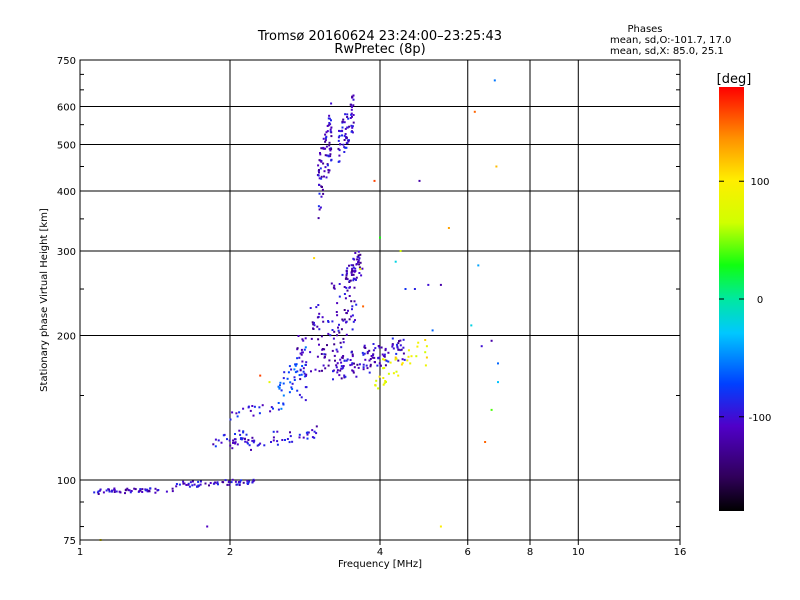 The width and height of the screenshot is (800, 600). Describe the element at coordinates (66, 146) in the screenshot. I see `y-tick-label: 500` at that location.